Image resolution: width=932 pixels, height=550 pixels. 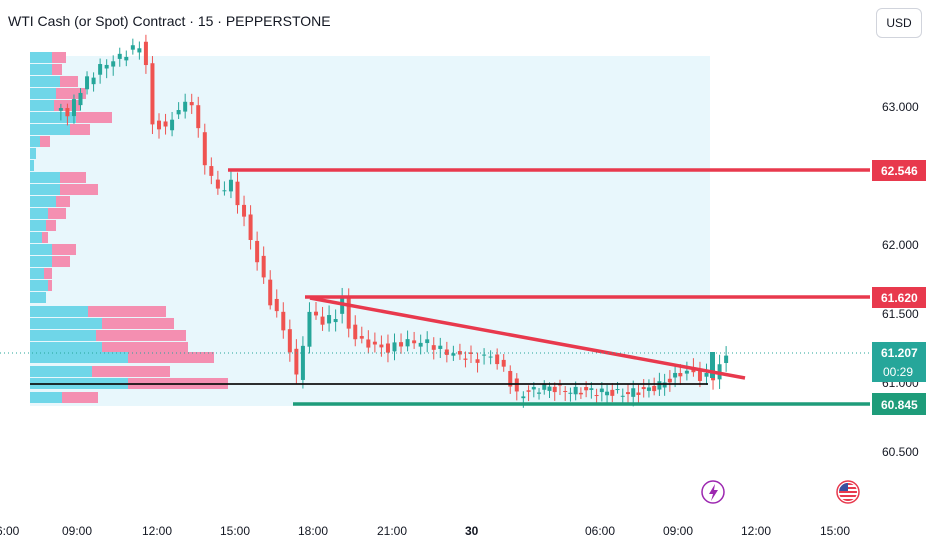 What do you see at coordinates (313, 531) in the screenshot?
I see `x-tick-1800: 18:00` at bounding box center [313, 531].